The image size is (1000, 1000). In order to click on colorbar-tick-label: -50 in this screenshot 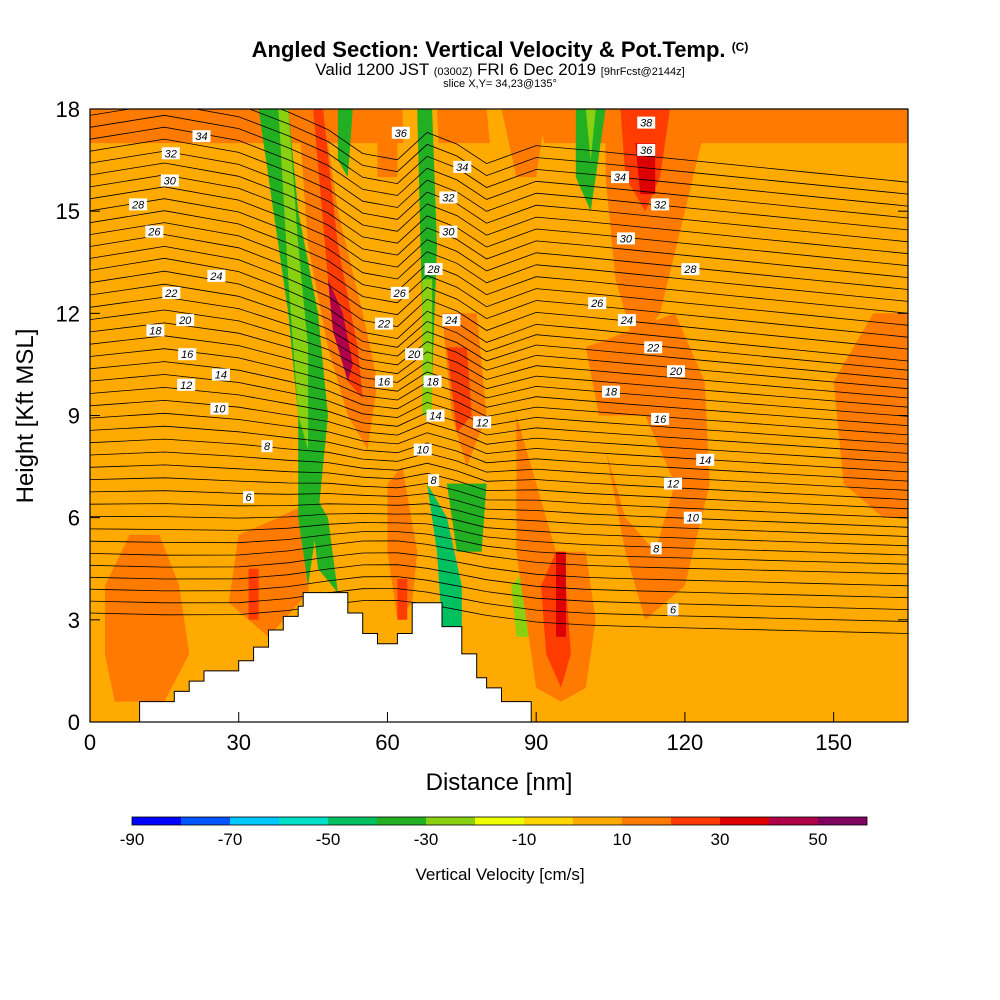, I will do `click(328, 839)`.